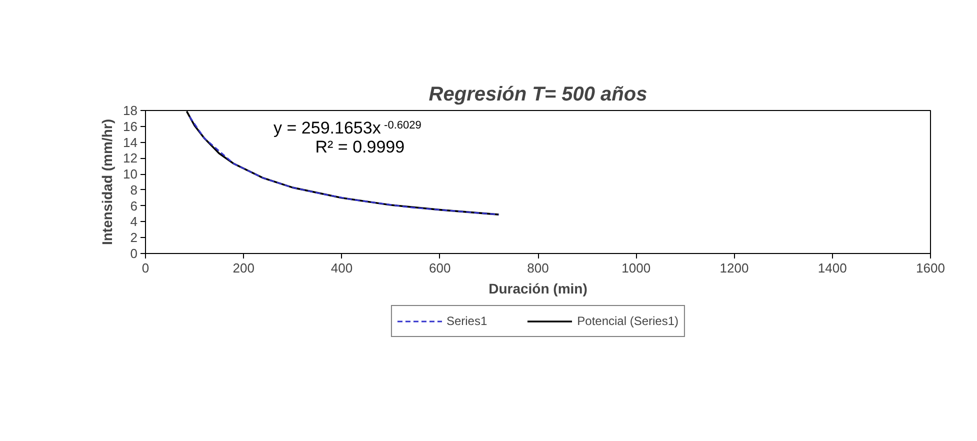  Describe the element at coordinates (341, 268) in the screenshot. I see `x-tick-label: 400` at that location.